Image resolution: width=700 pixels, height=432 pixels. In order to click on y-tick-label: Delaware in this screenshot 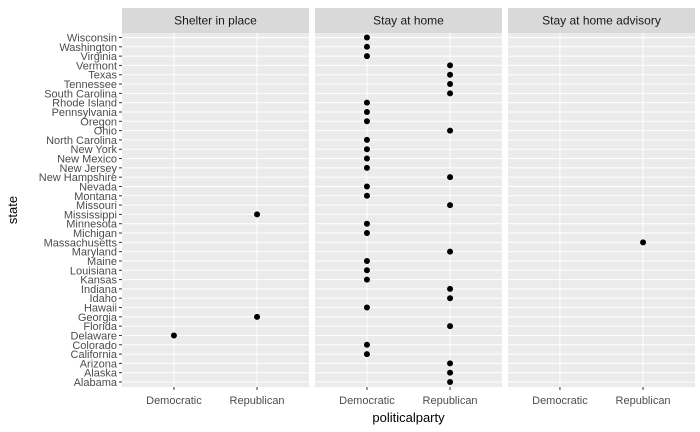, I will do `click(94, 336)`.